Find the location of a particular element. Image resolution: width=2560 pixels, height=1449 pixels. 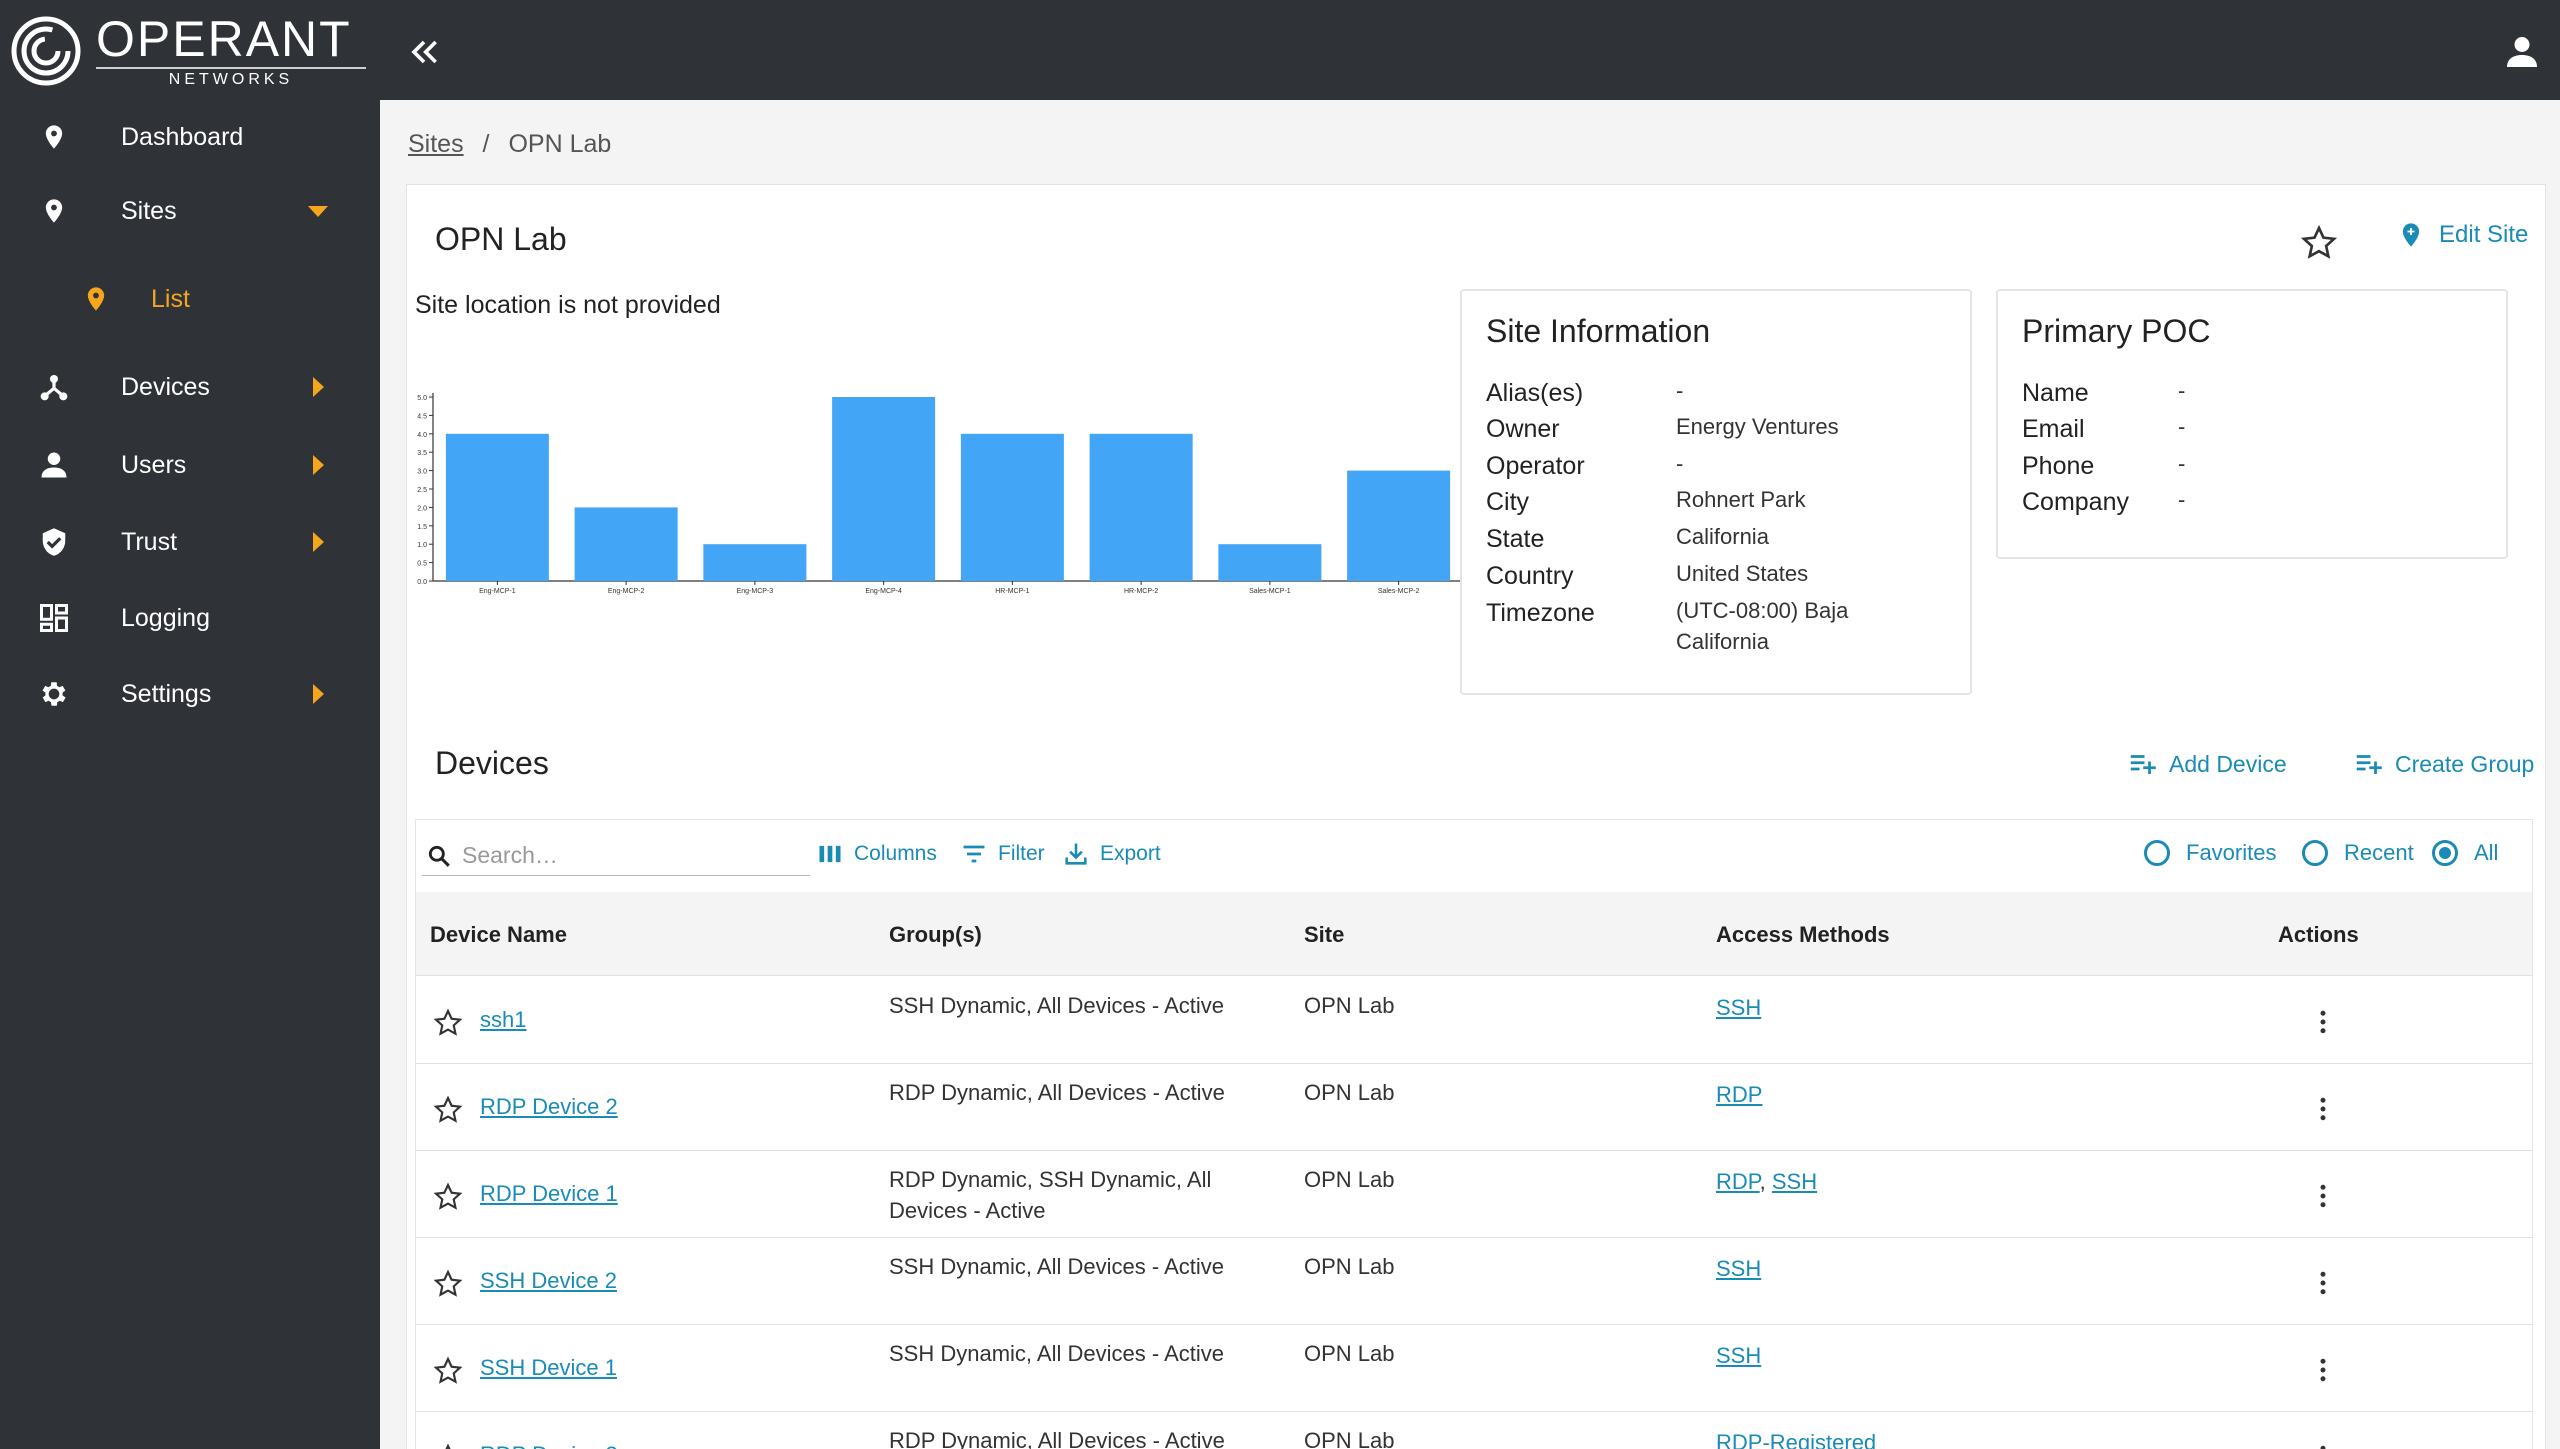

info-value-country: United States is located at coordinates (1742, 573).